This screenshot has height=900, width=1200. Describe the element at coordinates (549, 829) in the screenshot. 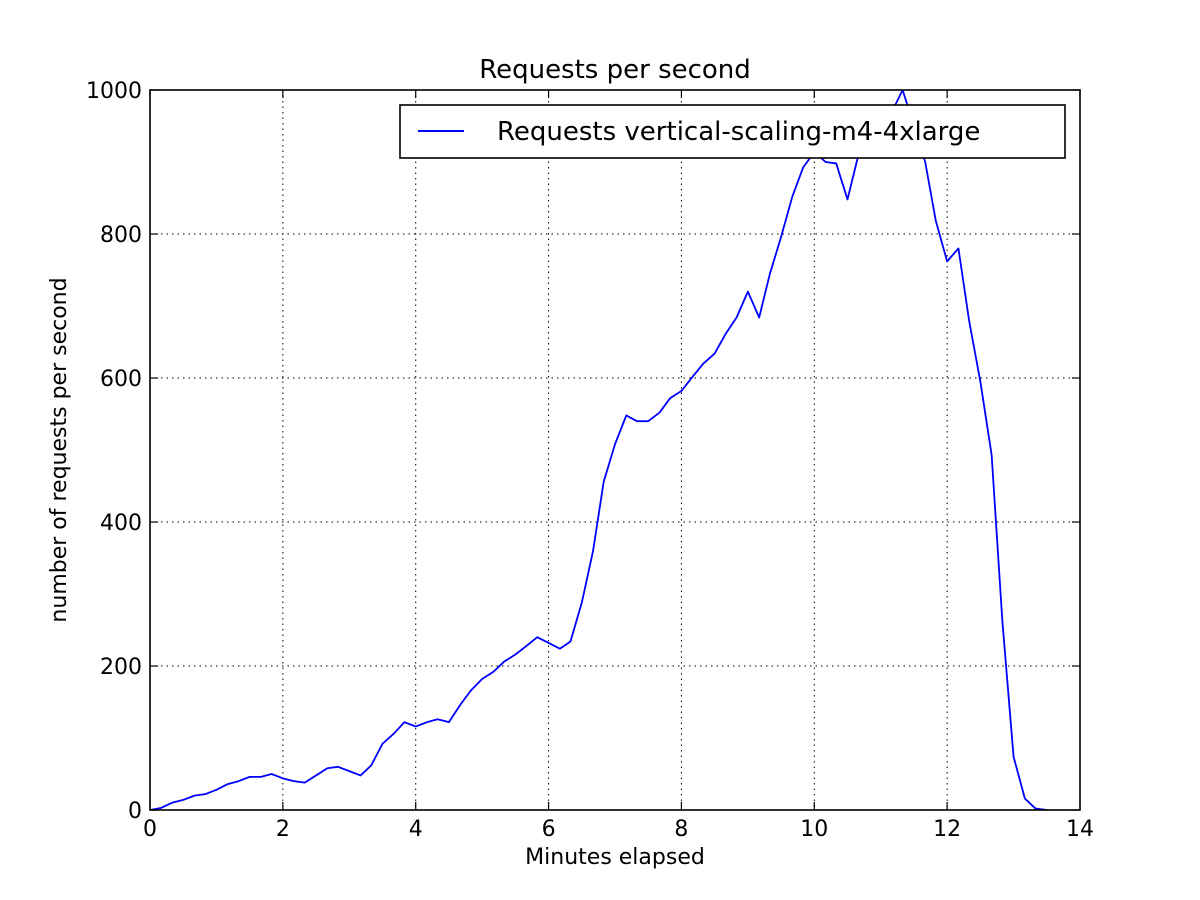

I see `x-tick-label: 6` at that location.